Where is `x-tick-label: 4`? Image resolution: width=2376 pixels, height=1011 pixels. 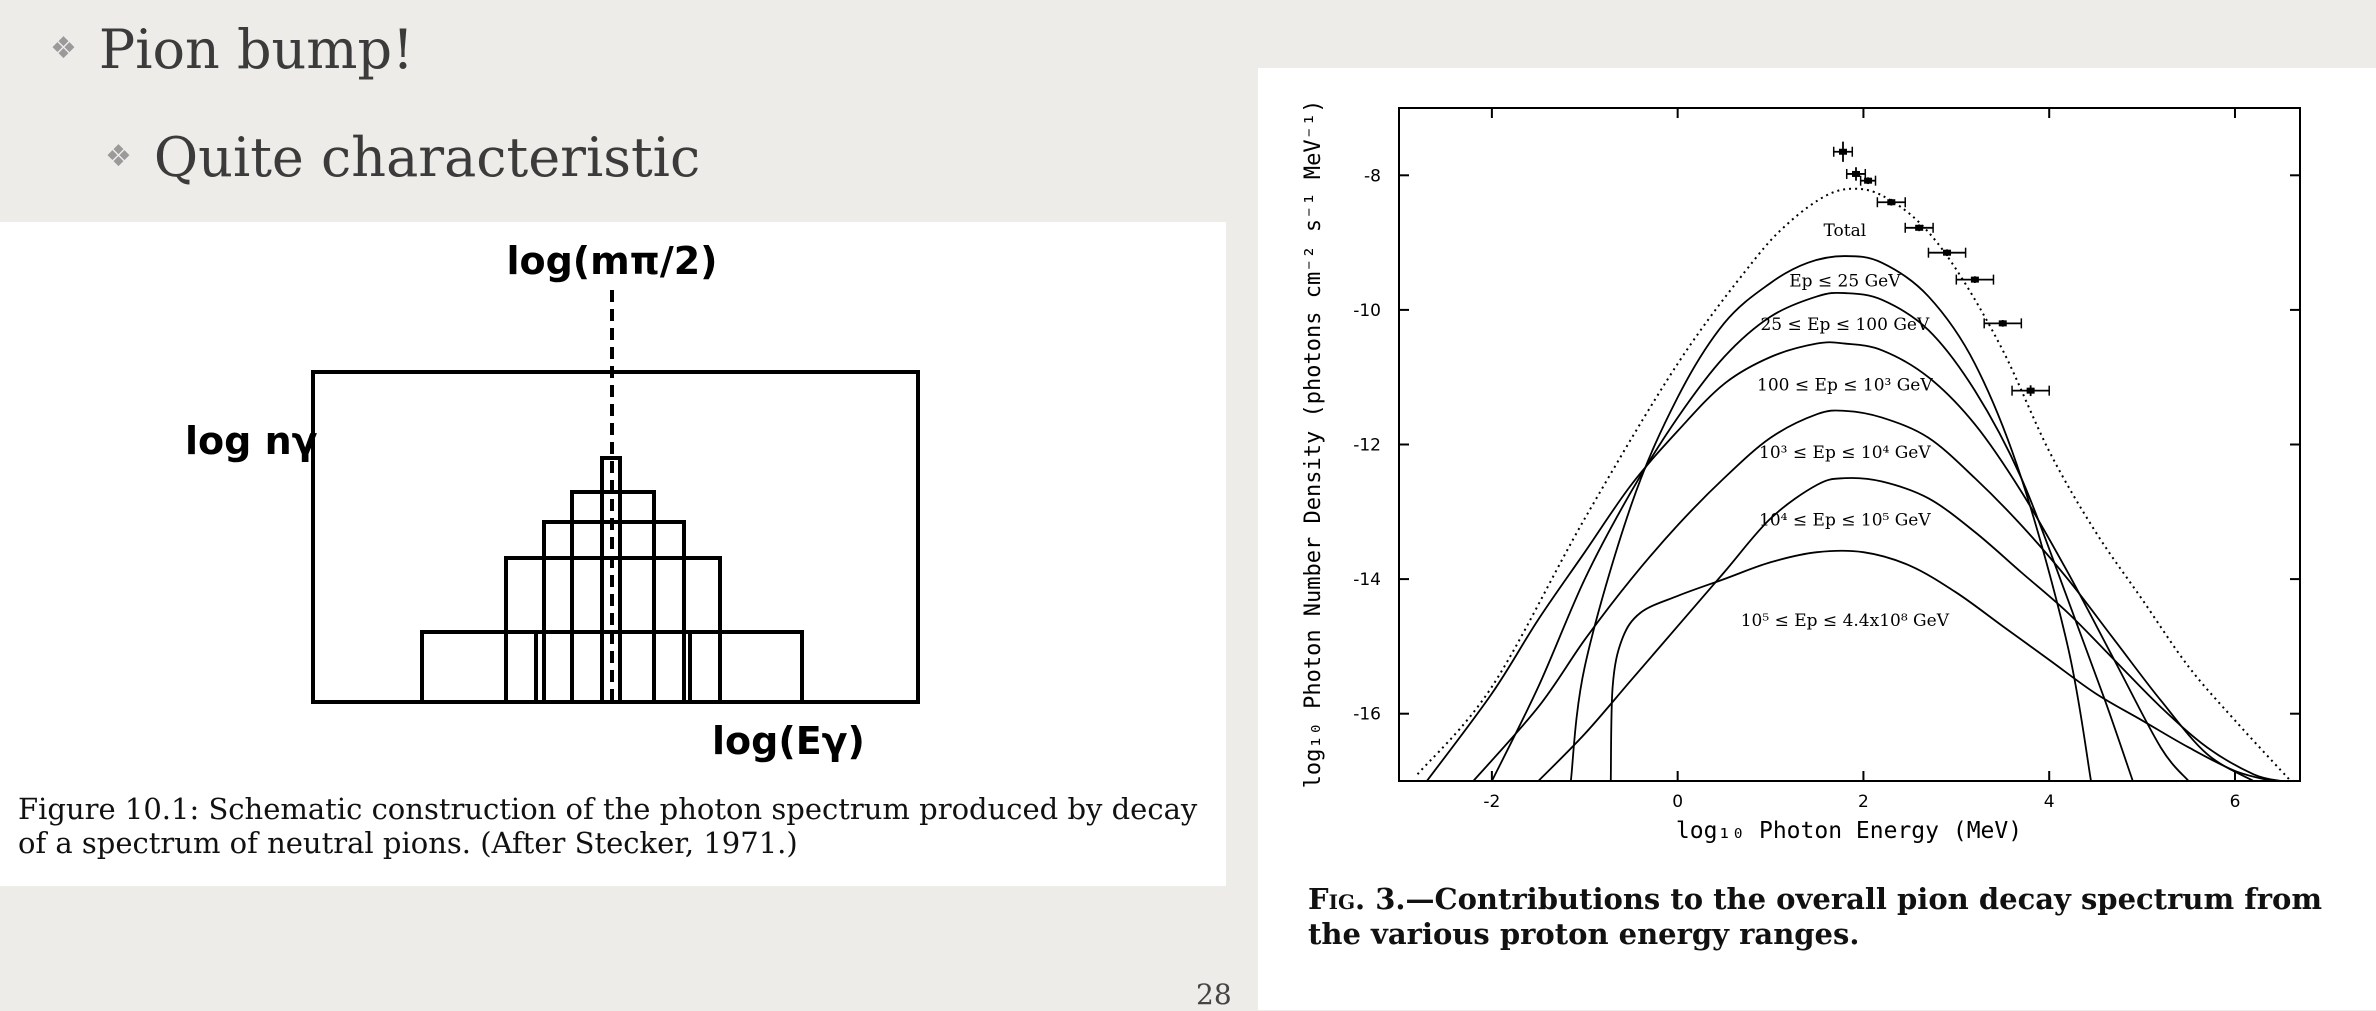
x-tick-label: 4 is located at coordinates (2049, 802).